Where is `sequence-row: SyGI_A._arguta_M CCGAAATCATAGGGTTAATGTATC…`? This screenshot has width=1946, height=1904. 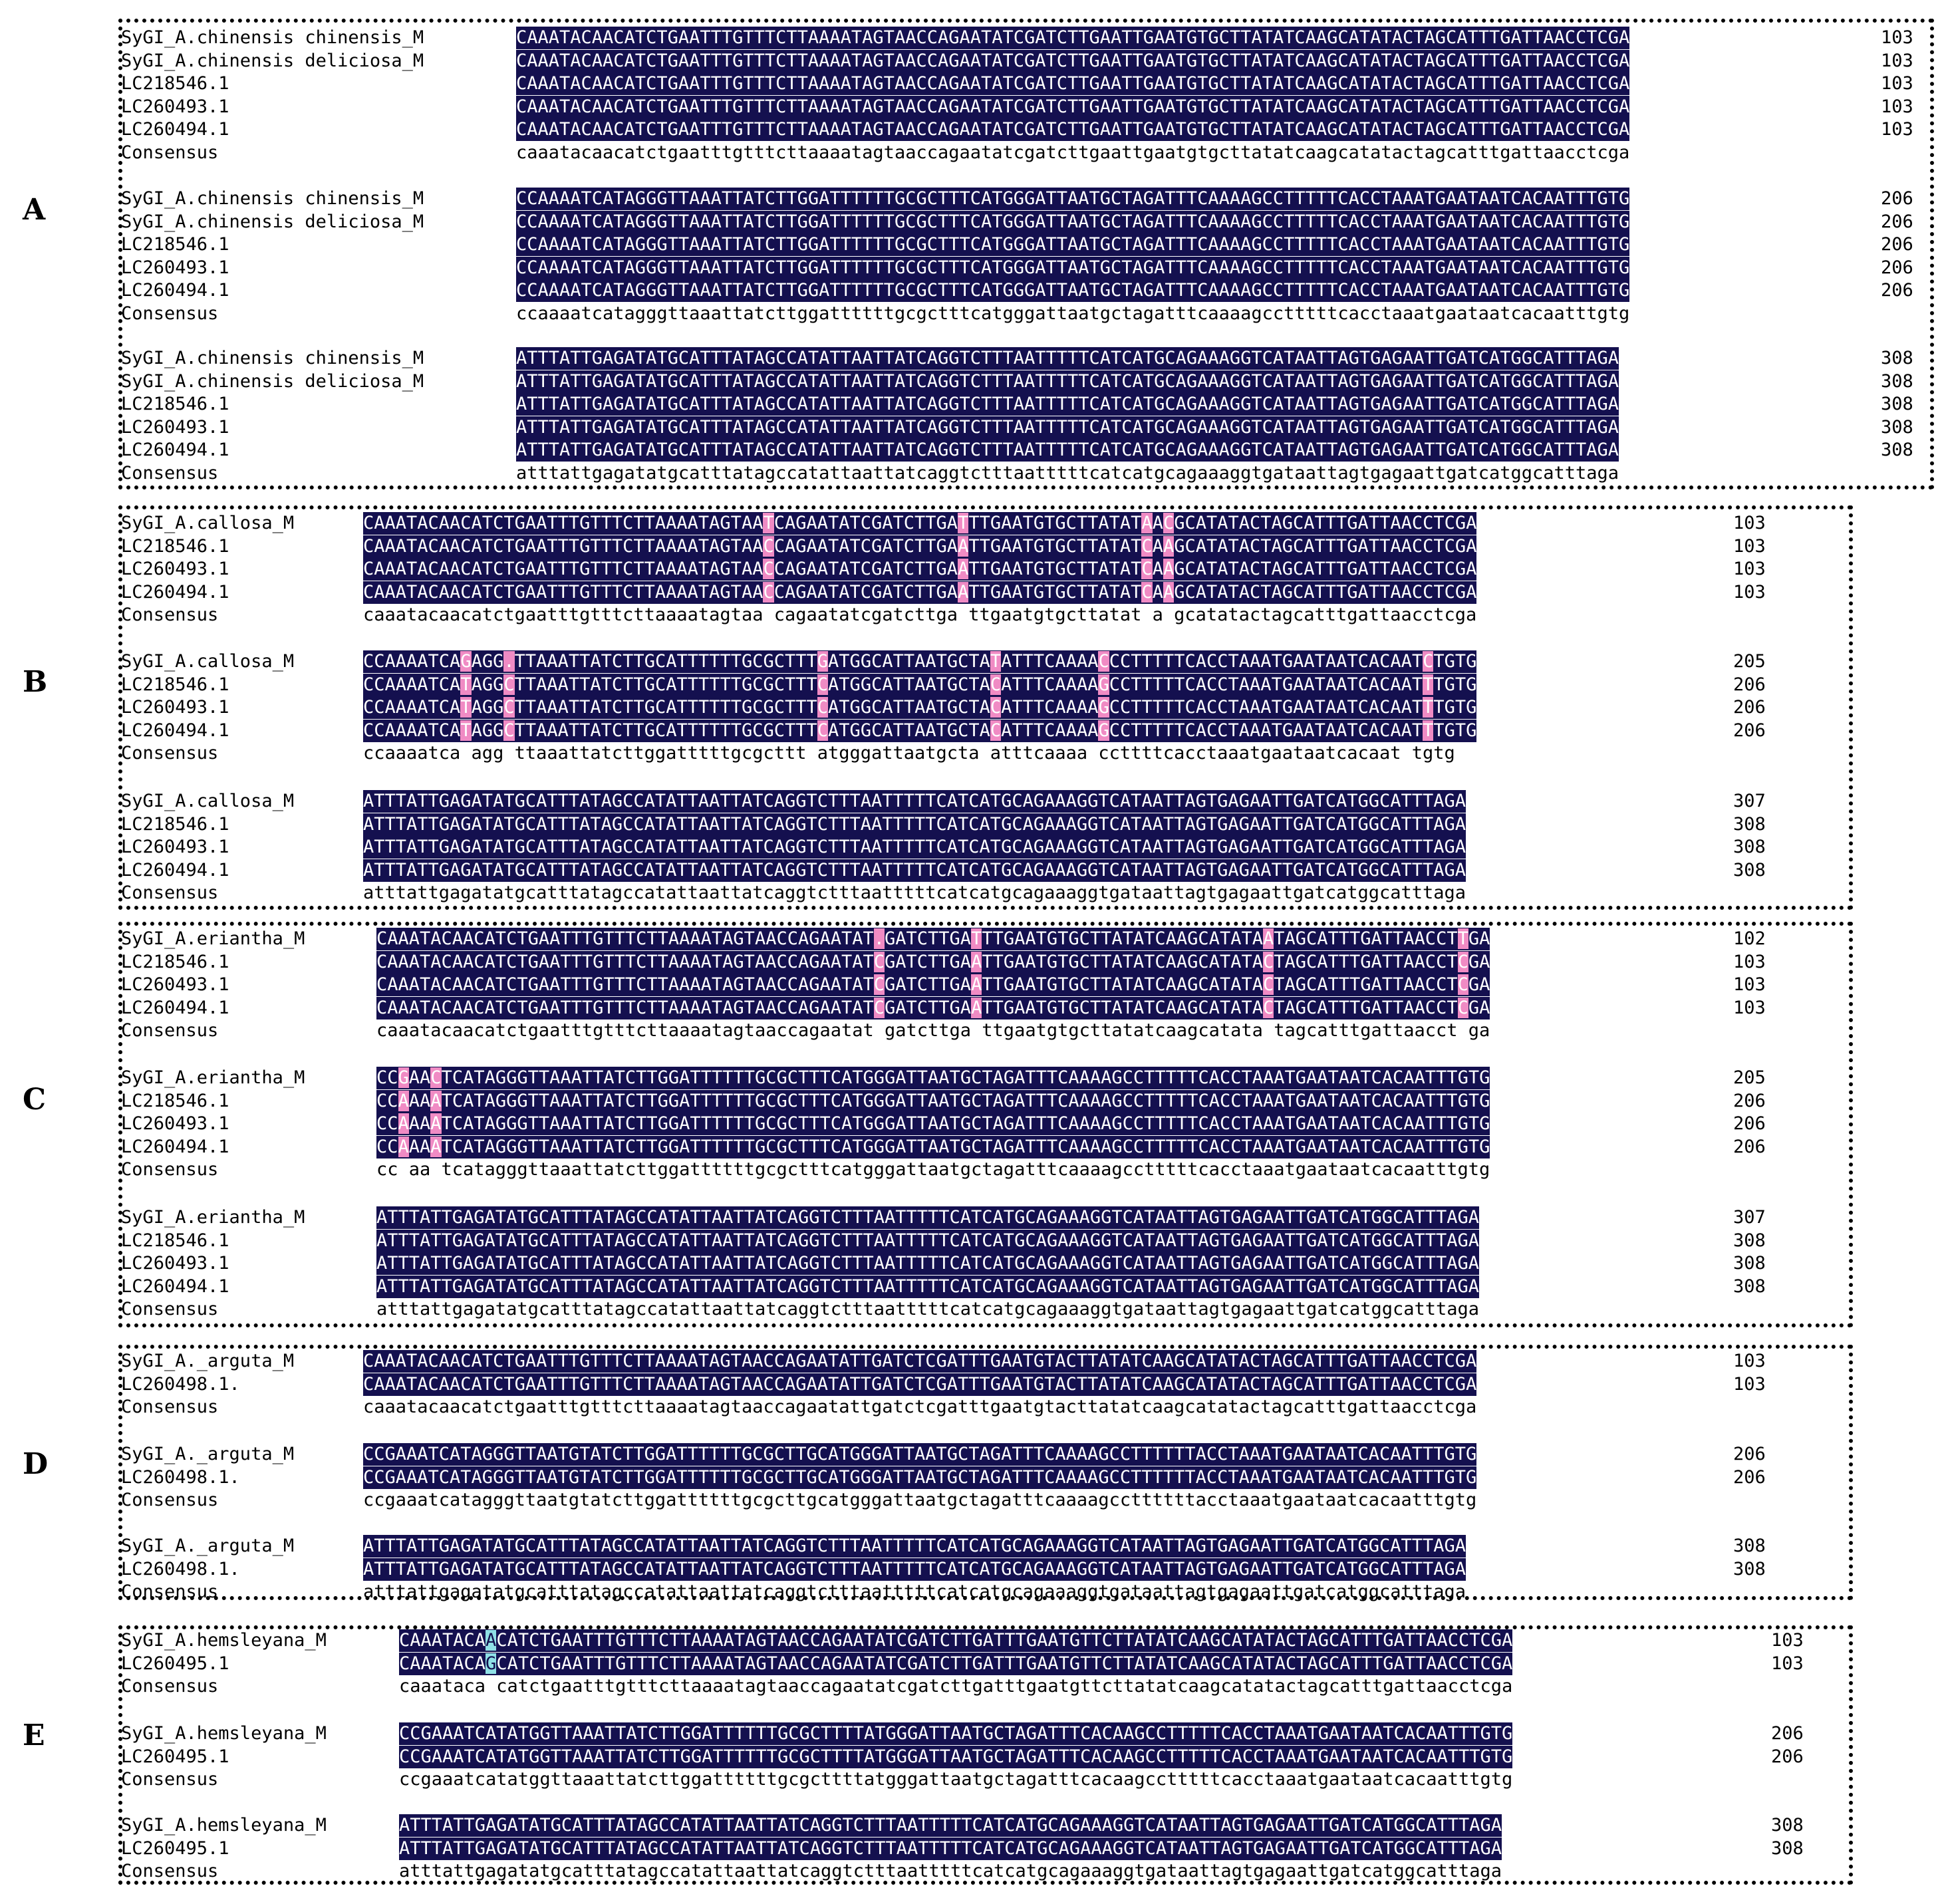
sequence-row: SyGI_A._arguta_M CCGAAATCATAGGGTTAATGTATC… is located at coordinates (1031, 1454).